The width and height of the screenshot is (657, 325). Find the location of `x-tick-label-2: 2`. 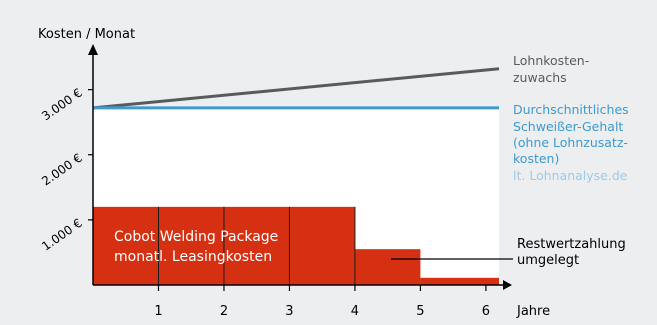

x-tick-label-2: 2 is located at coordinates (224, 311).